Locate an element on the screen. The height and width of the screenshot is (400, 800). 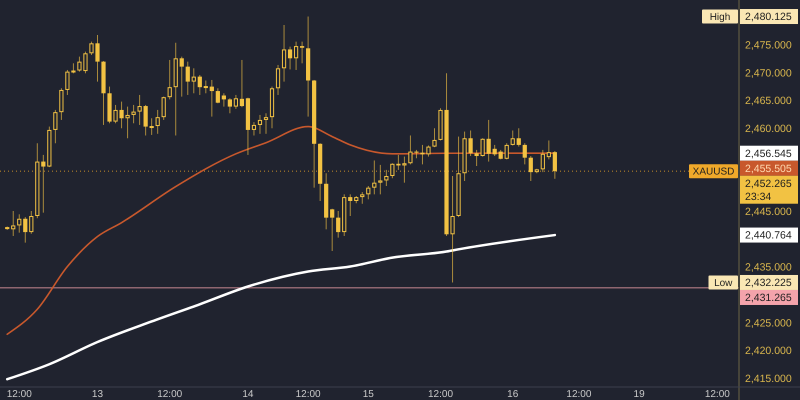
x-tick-label: 13 is located at coordinates (98, 394).